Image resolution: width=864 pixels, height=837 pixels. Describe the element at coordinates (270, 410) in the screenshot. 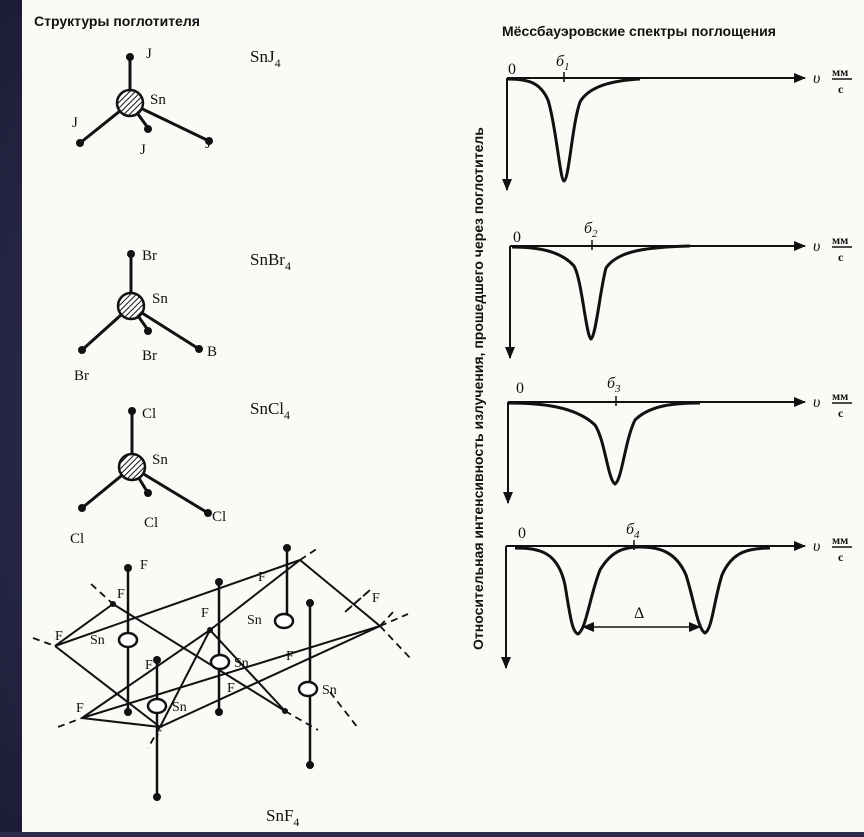

I see `formula-label: SnCl4` at that location.